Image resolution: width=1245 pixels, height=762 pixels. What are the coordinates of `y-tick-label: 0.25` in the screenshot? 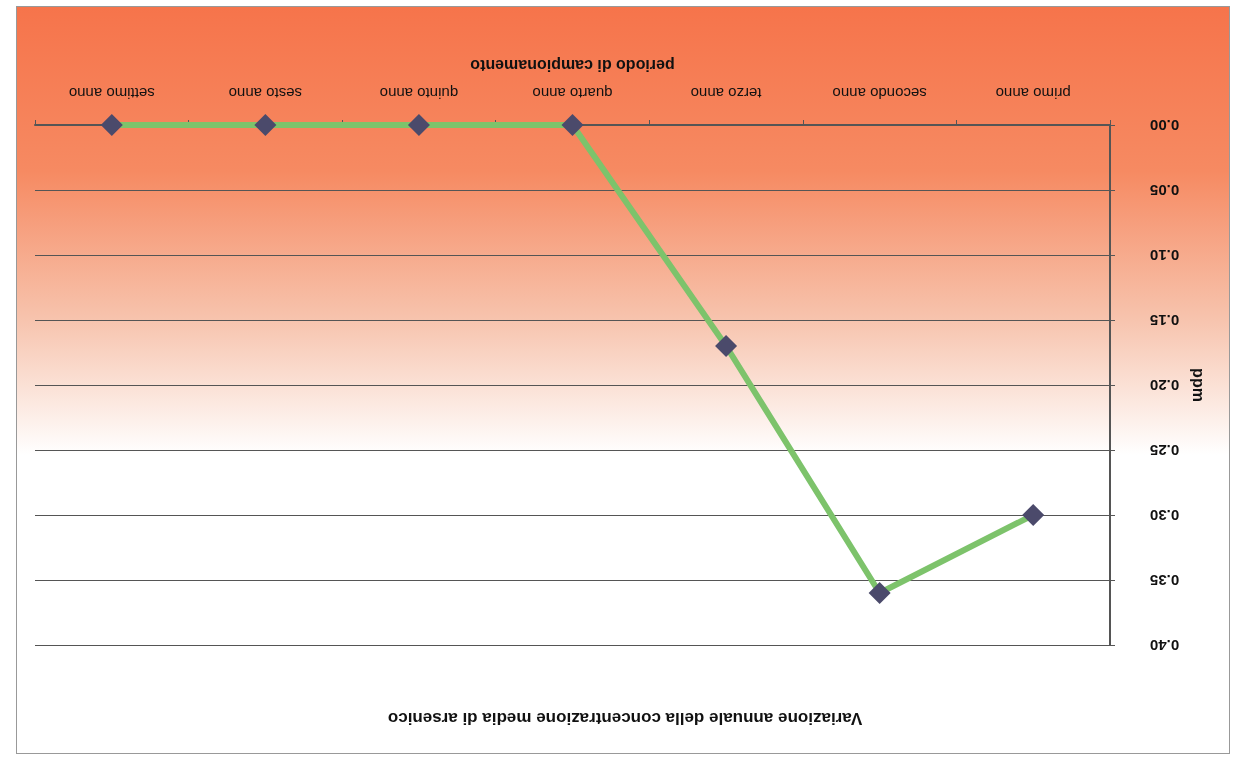 It's located at (1165, 450).